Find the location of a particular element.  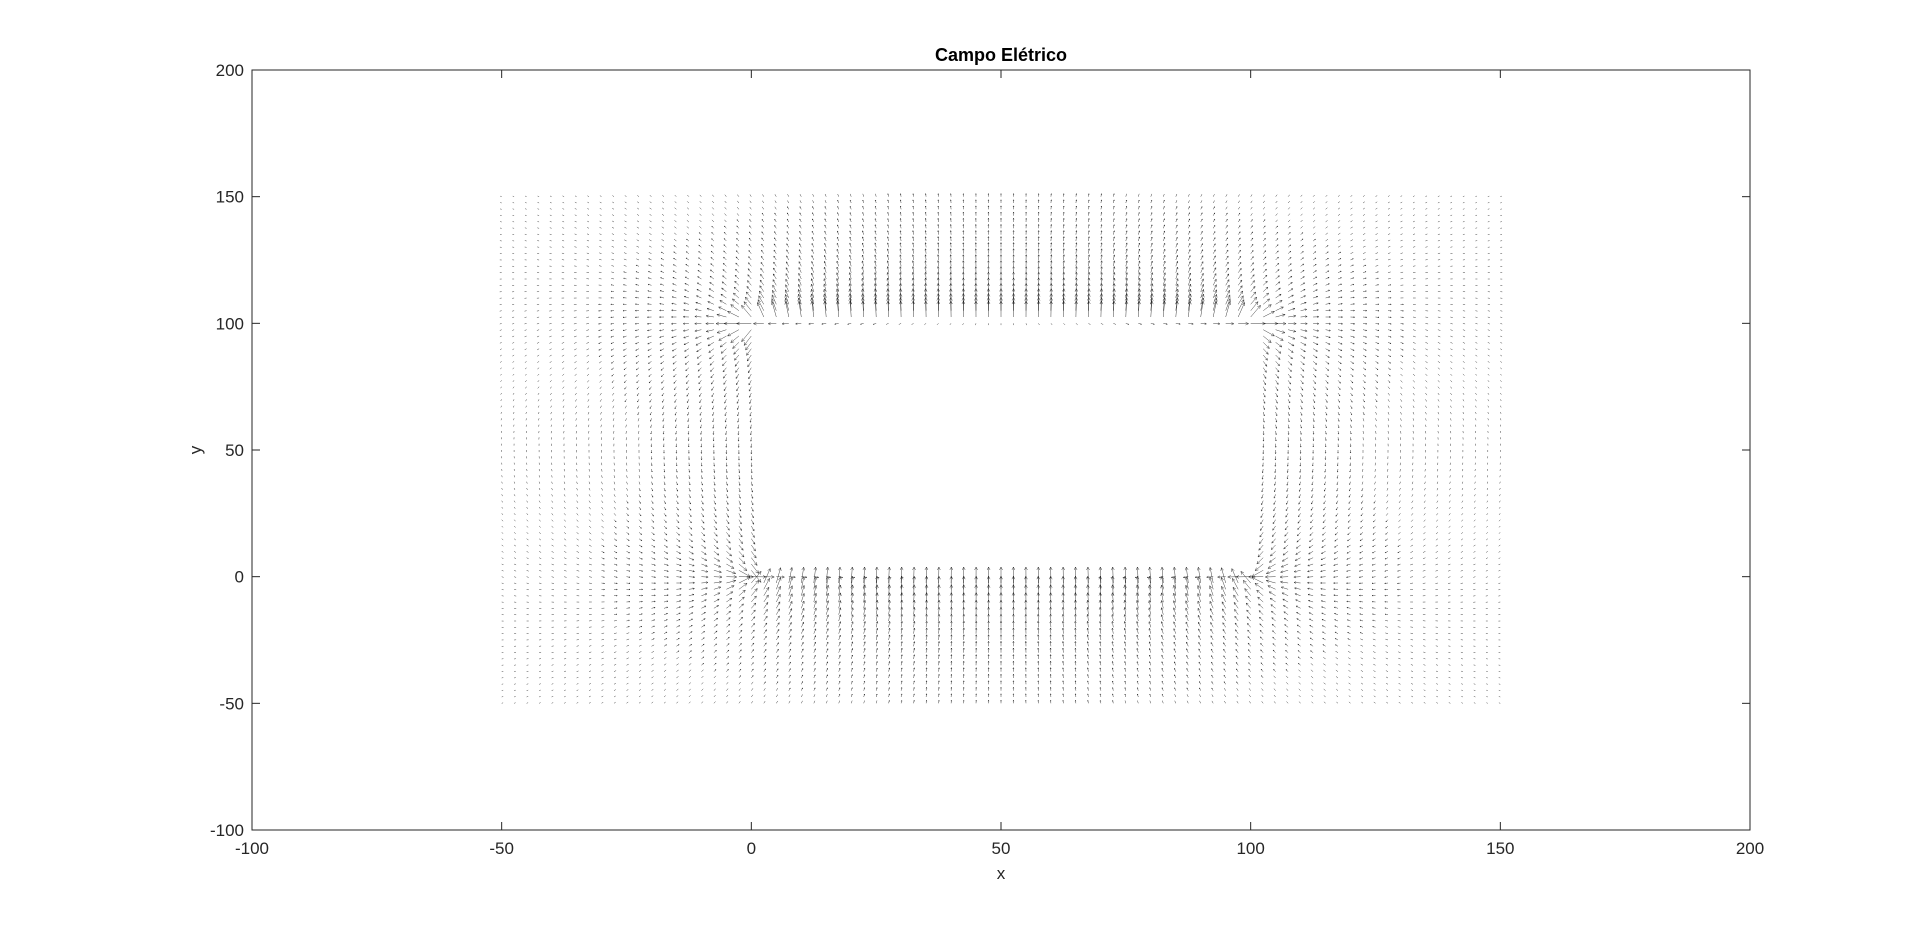

x-tick-label: -50 is located at coordinates (501, 848).